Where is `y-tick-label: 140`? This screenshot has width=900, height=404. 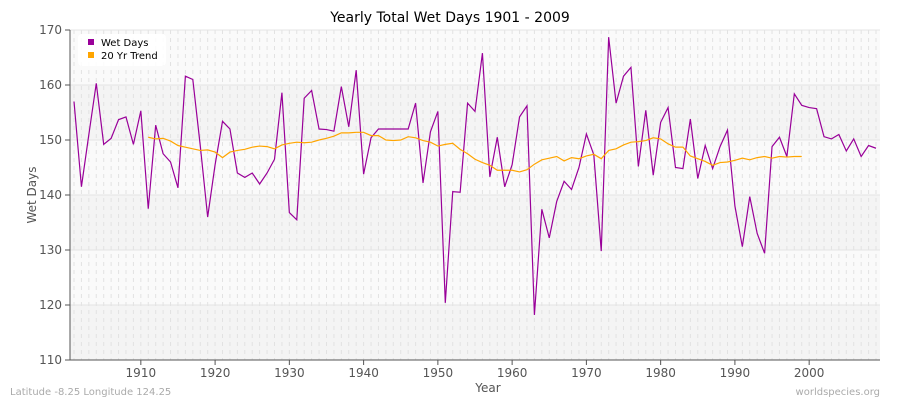
y-tick-label: 140 is located at coordinates (50, 195).